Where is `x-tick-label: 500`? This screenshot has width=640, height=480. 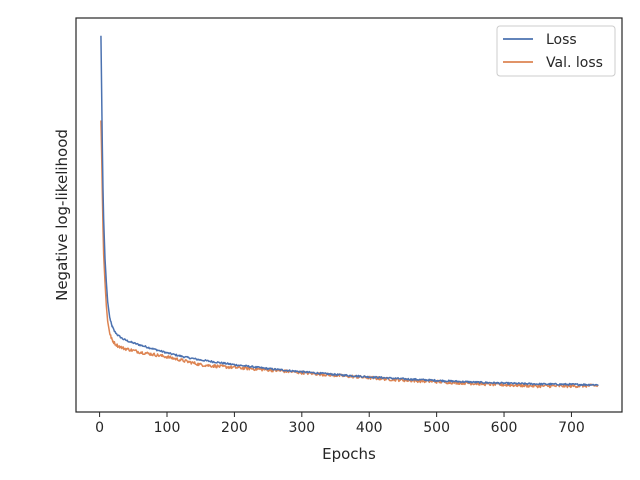 x-tick-label: 500 is located at coordinates (436, 428).